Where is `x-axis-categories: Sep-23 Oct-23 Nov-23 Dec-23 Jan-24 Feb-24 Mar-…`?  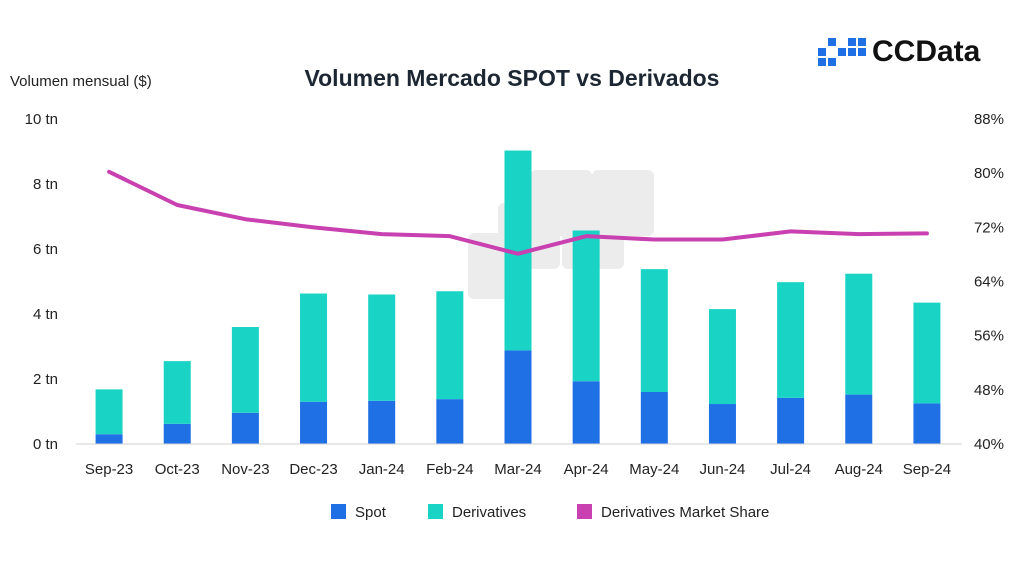 x-axis-categories: Sep-23 Oct-23 Nov-23 Dec-23 Jan-24 Feb-24 Mar-… is located at coordinates (518, 469).